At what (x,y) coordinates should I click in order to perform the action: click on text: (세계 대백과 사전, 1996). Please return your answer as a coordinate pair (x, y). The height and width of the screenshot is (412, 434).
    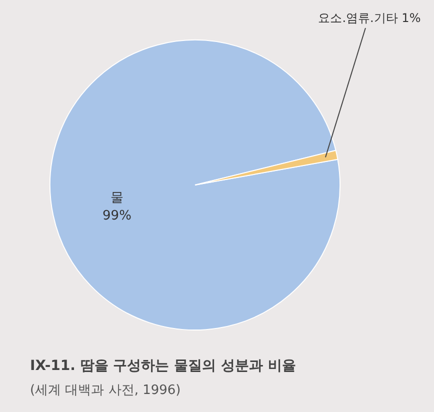
    Looking at the image, I should click on (105, 390).